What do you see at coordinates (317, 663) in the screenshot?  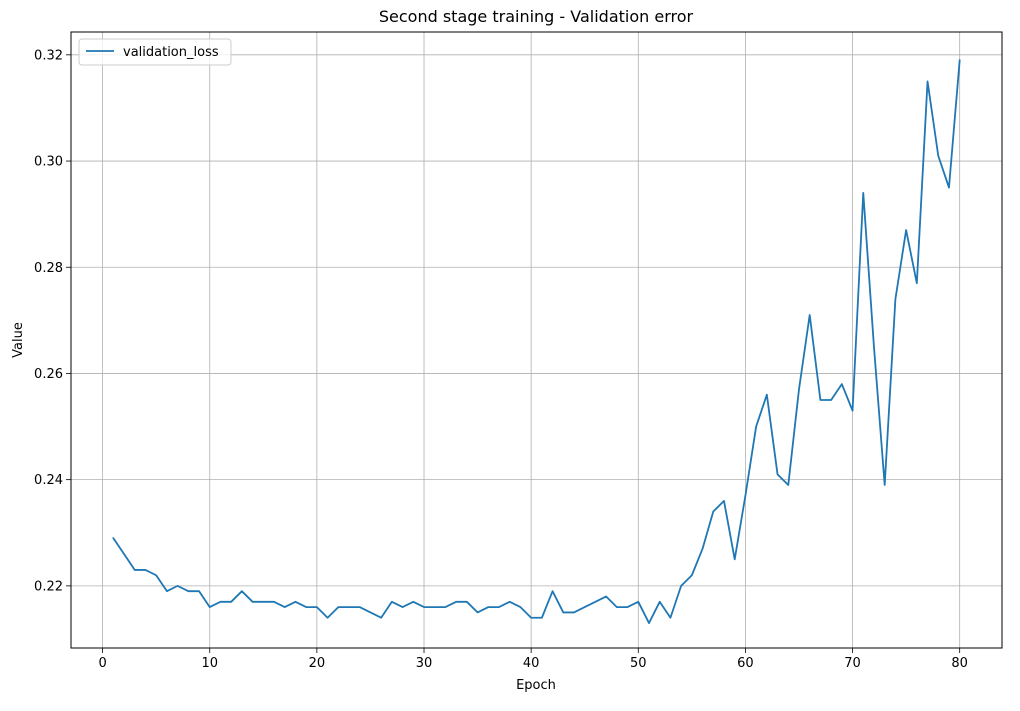 I see `x-tick-label: 20` at bounding box center [317, 663].